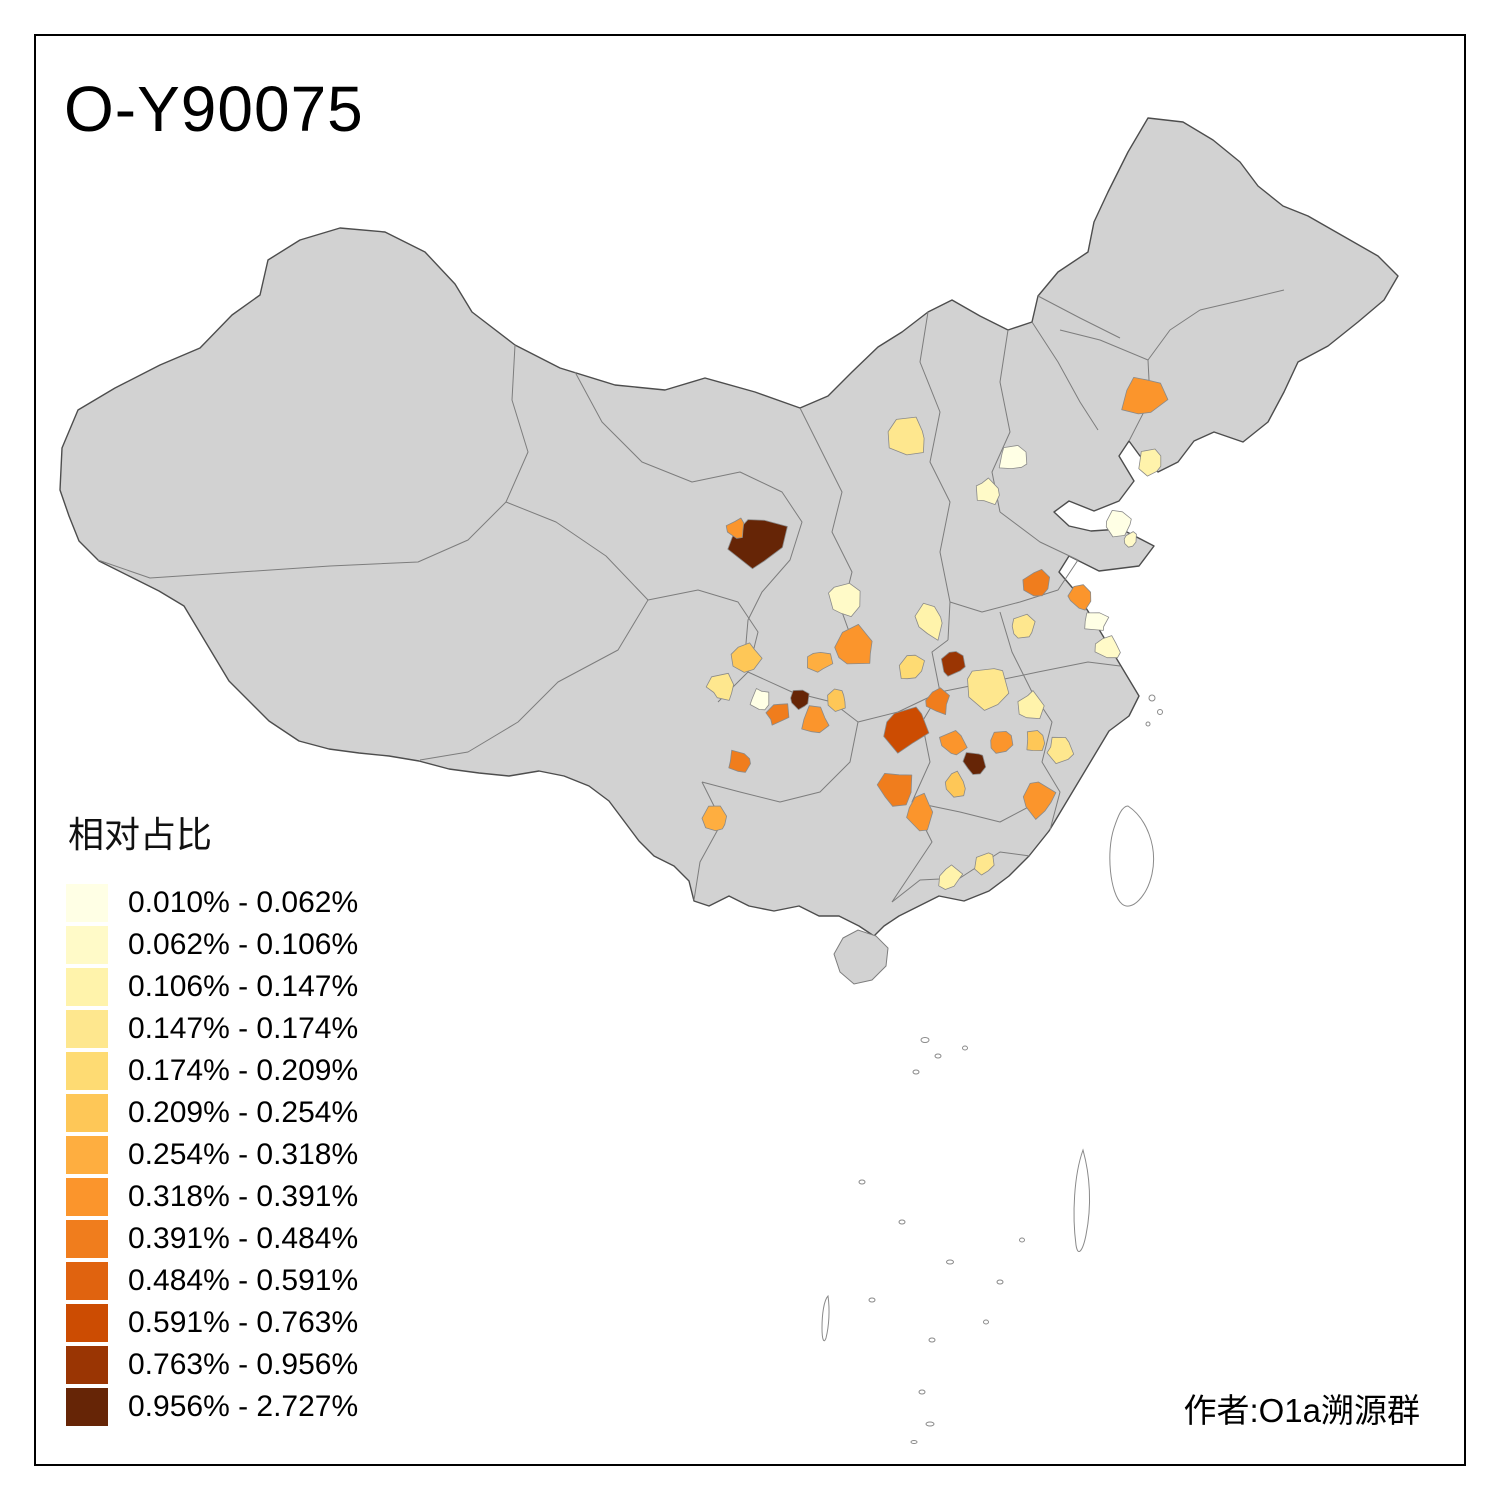  What do you see at coordinates (243, 902) in the screenshot?
I see `legend-label: 0.010% - 0.062%` at bounding box center [243, 902].